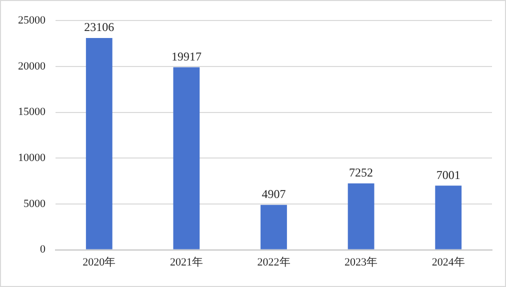  I want to click on x-tick-label: 2024年, so click(448, 262).